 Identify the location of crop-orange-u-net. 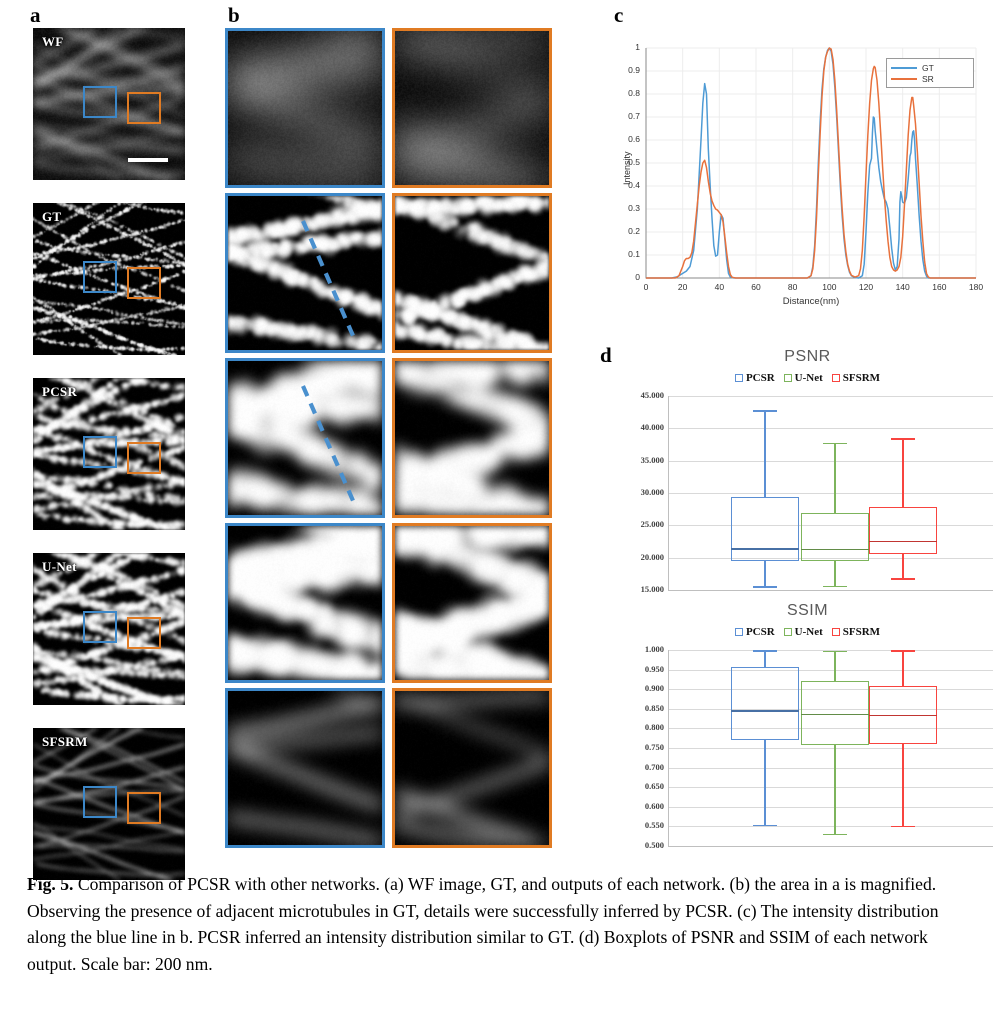
(472, 603).